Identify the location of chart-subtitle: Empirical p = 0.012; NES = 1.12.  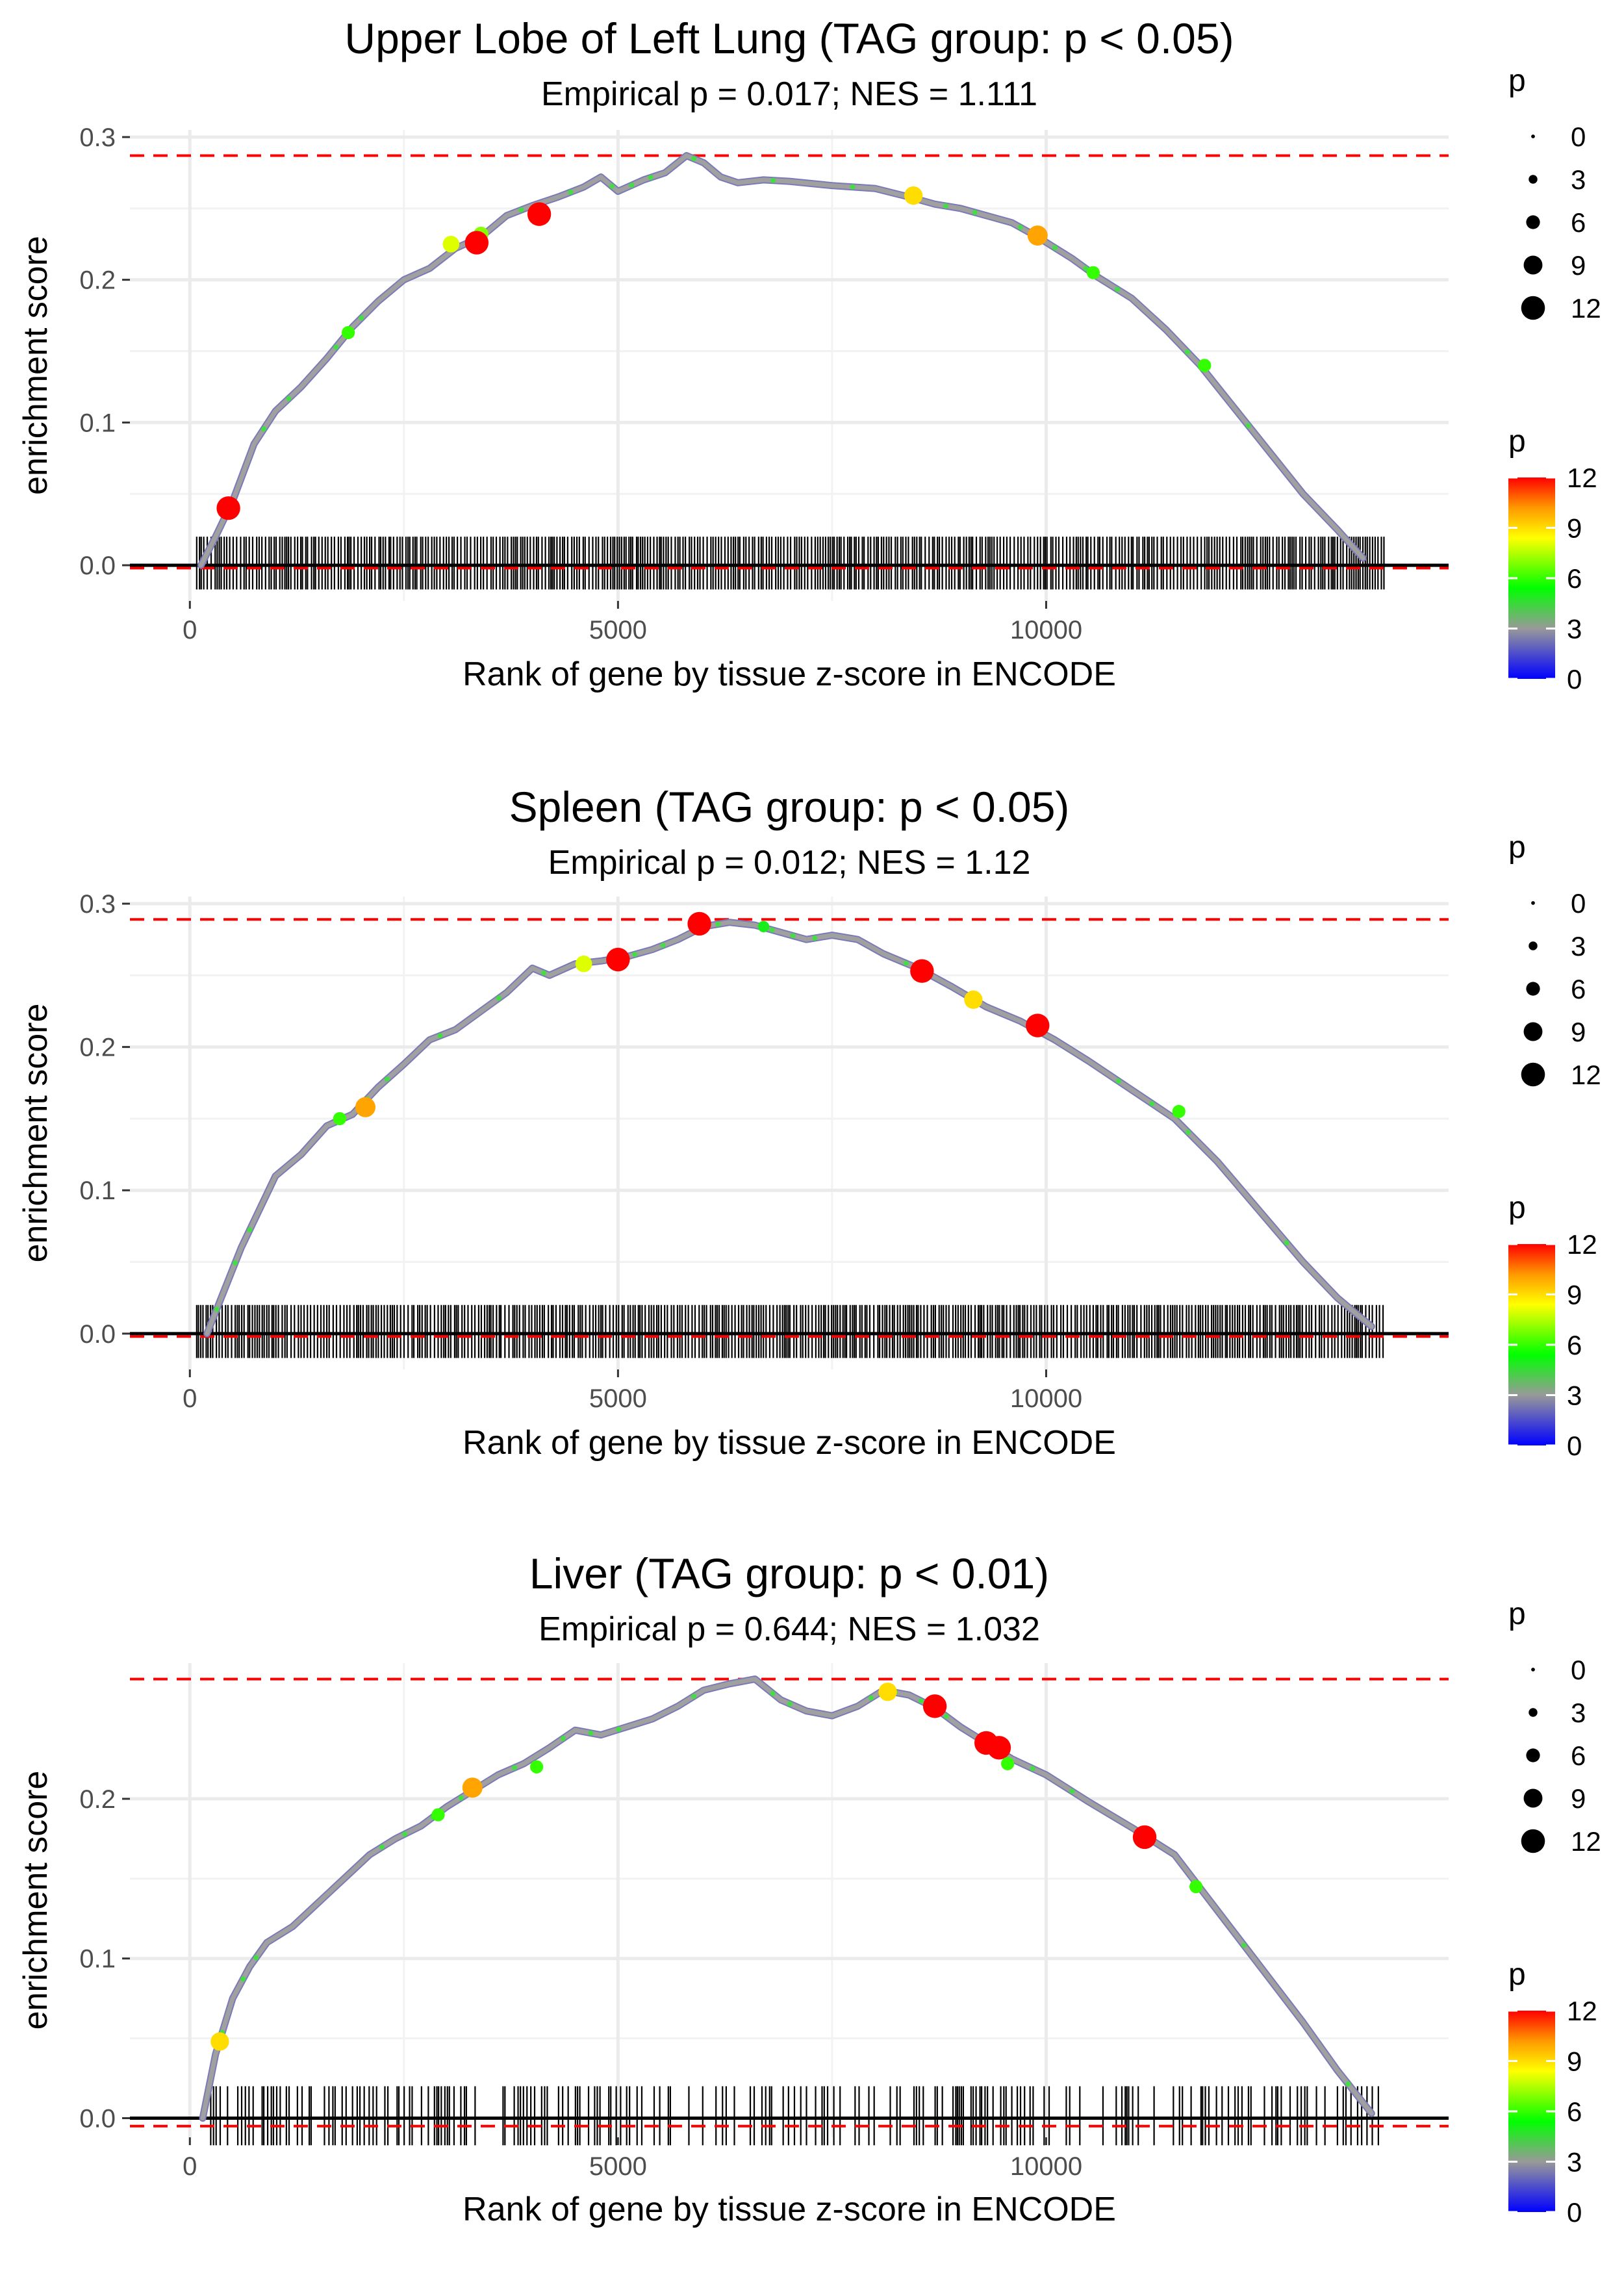
(789, 863).